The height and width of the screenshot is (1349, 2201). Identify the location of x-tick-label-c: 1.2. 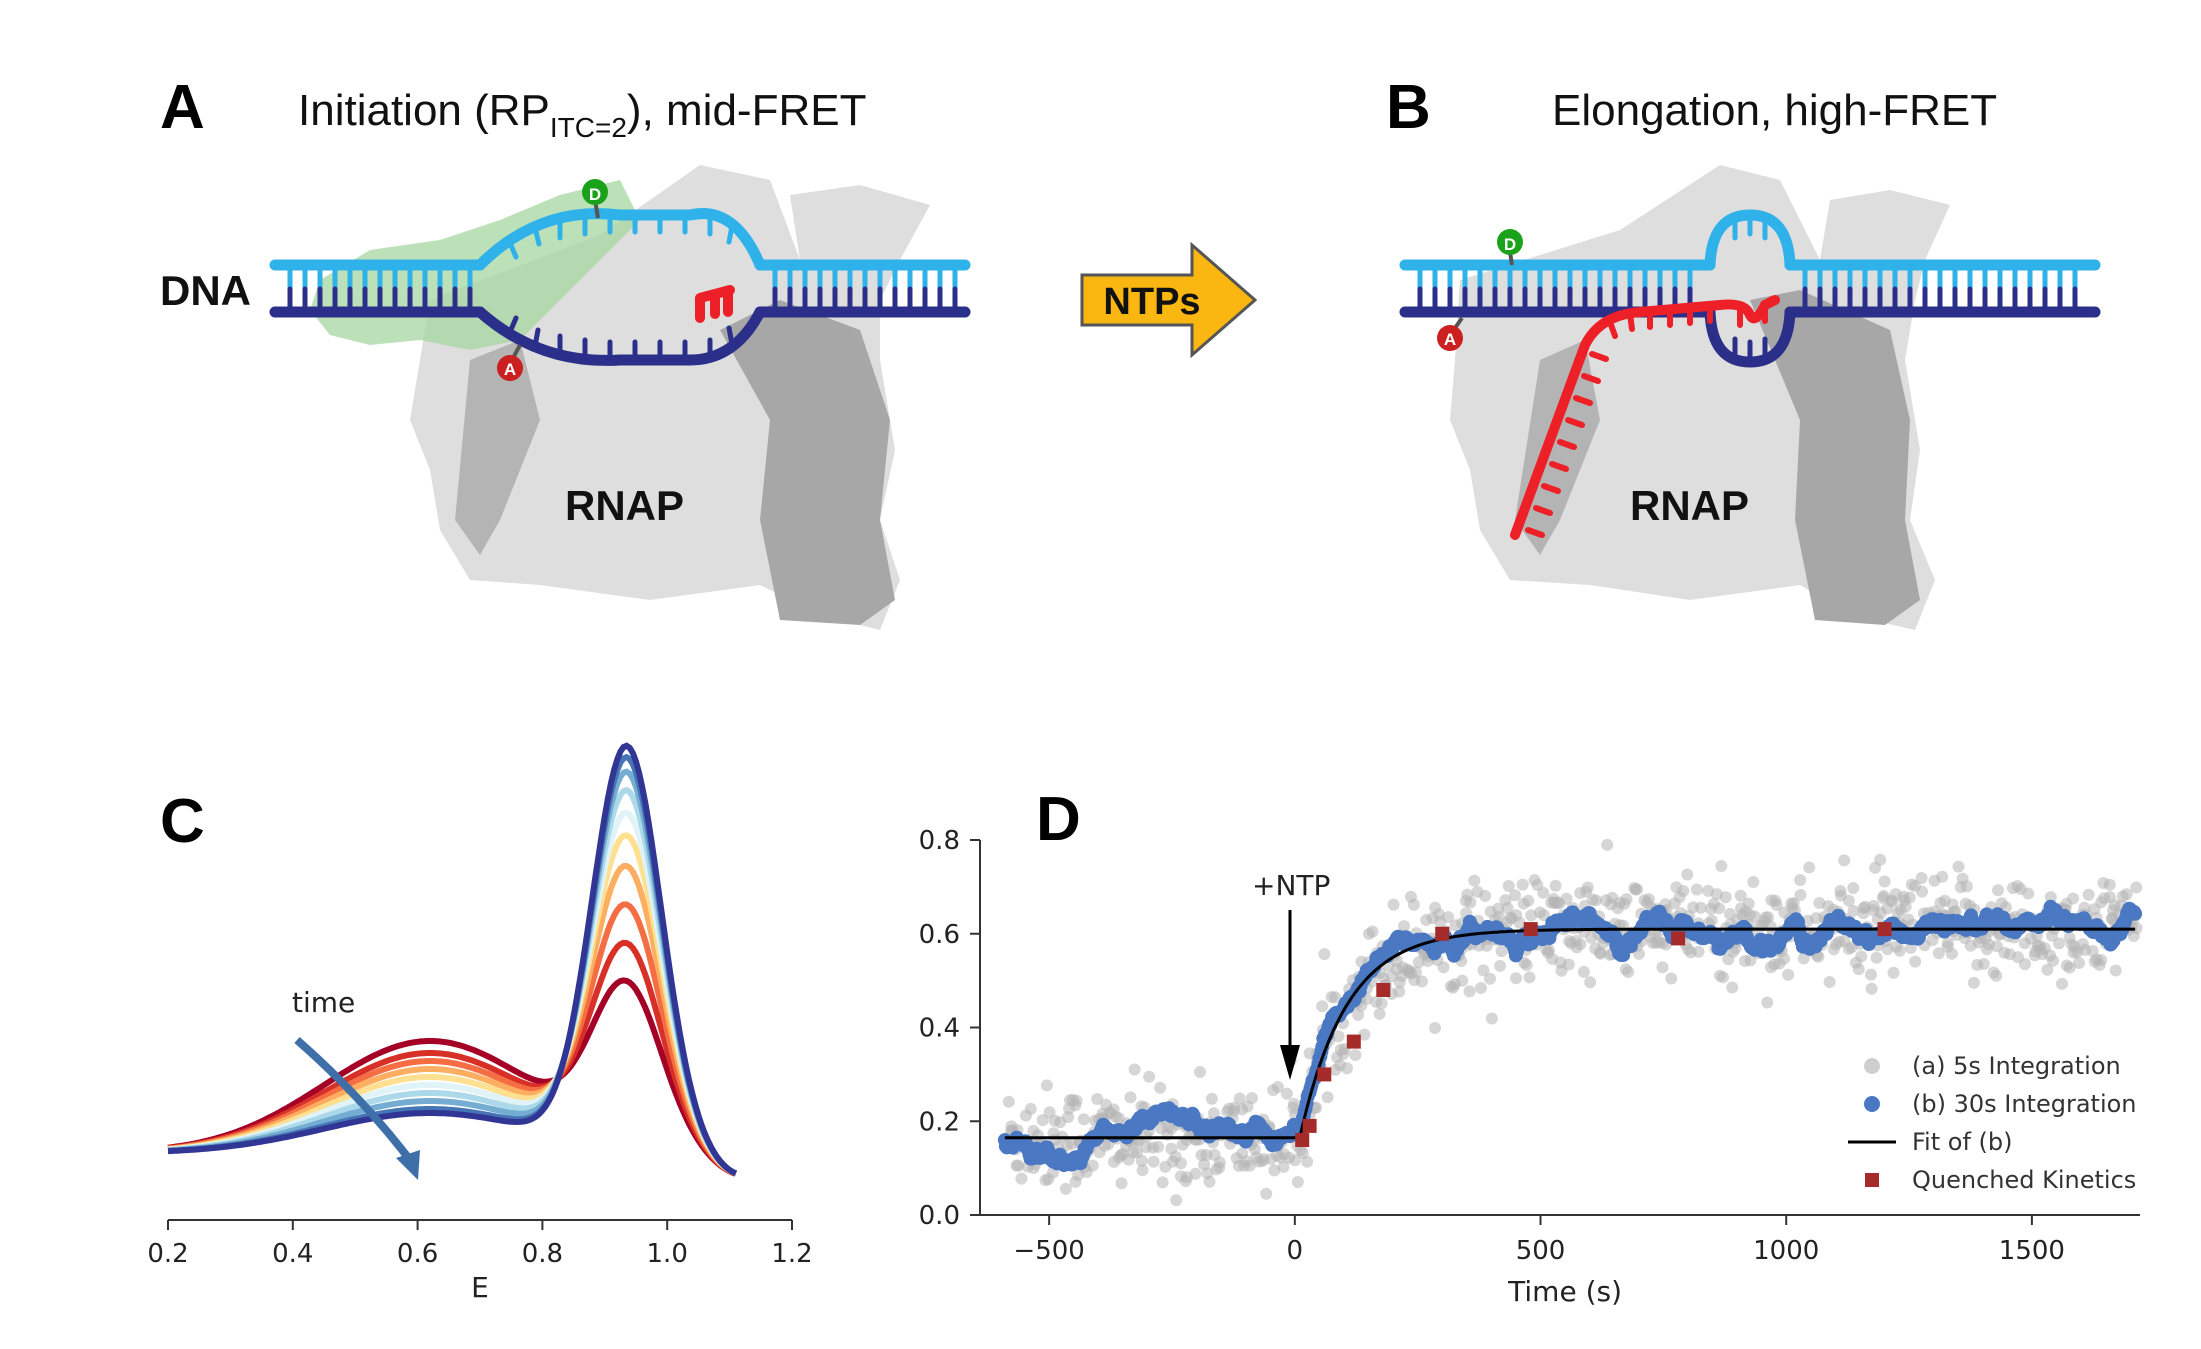
(791, 1254).